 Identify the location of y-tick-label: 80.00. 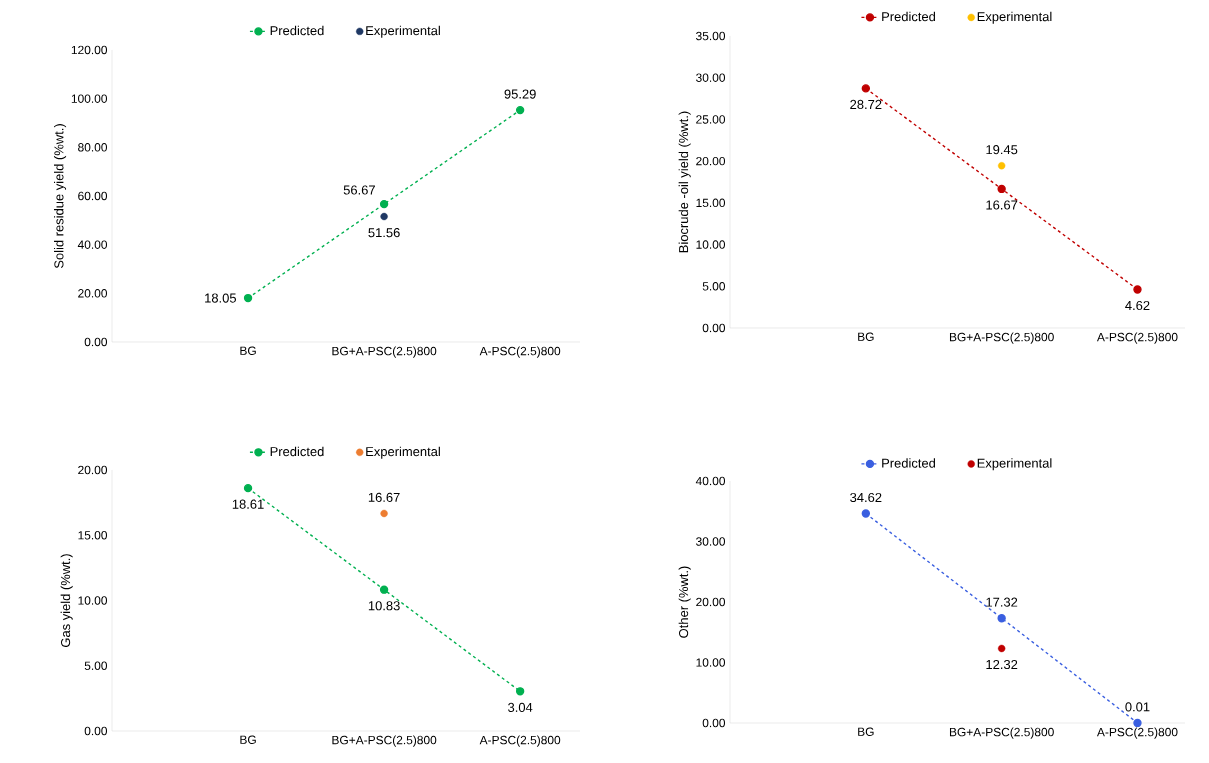
(93, 147).